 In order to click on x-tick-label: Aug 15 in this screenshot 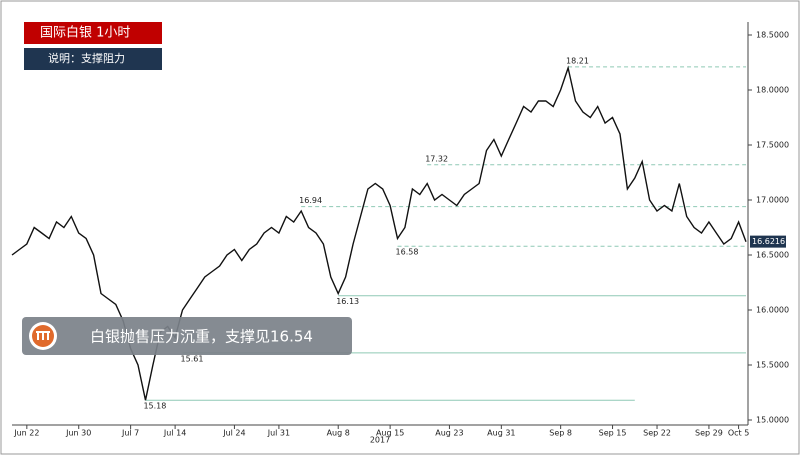, I will do `click(390, 433)`.